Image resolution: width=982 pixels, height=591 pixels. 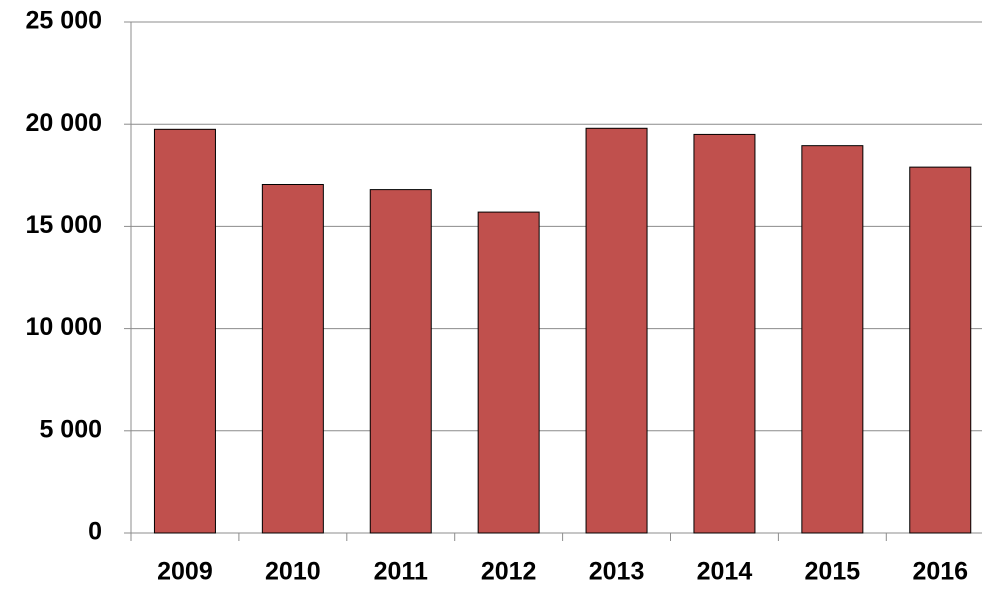 I want to click on x-tick-label: 2010, so click(x=293, y=572).